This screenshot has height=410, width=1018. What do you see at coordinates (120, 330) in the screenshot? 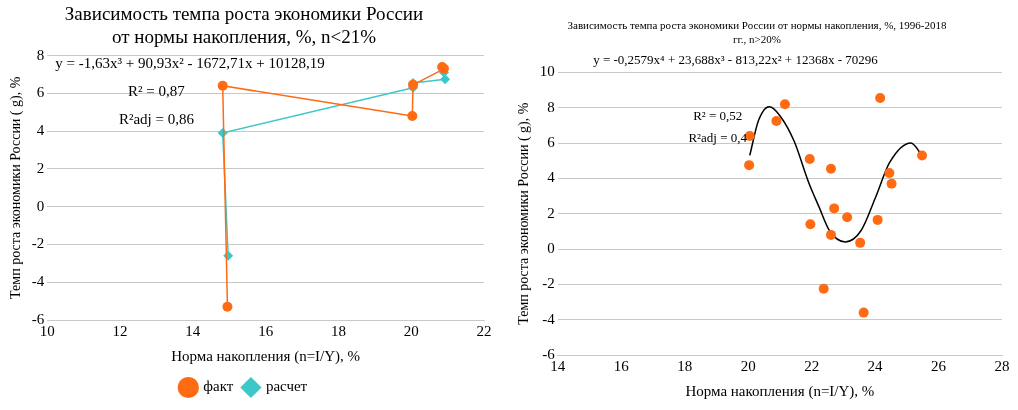
I see `x-tick-label: 12` at bounding box center [120, 330].